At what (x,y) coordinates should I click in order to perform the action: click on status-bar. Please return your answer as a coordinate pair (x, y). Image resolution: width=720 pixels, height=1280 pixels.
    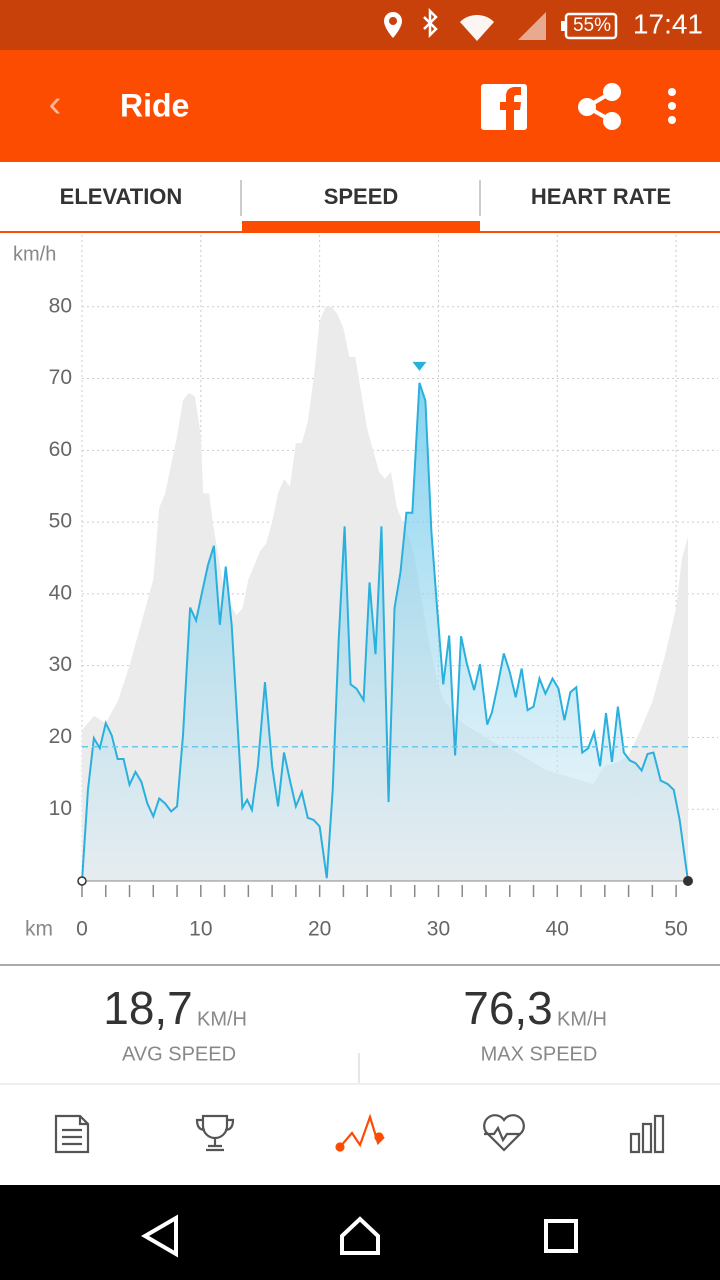
    Looking at the image, I should click on (360, 25).